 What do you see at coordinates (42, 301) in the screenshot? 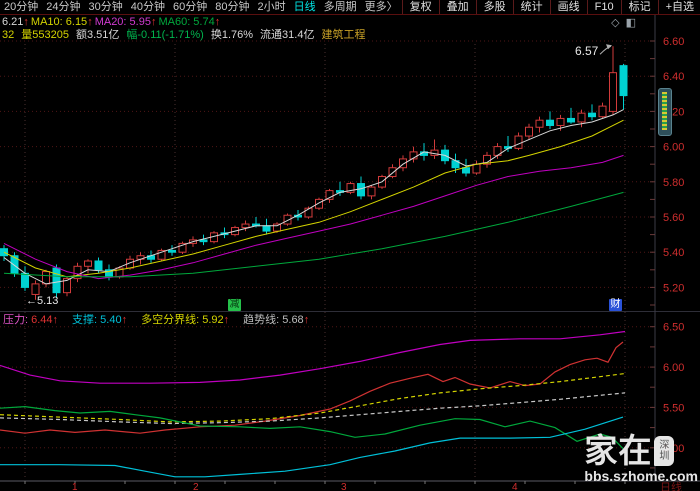
I see `low-price-annotation: ←5.13` at bounding box center [42, 301].